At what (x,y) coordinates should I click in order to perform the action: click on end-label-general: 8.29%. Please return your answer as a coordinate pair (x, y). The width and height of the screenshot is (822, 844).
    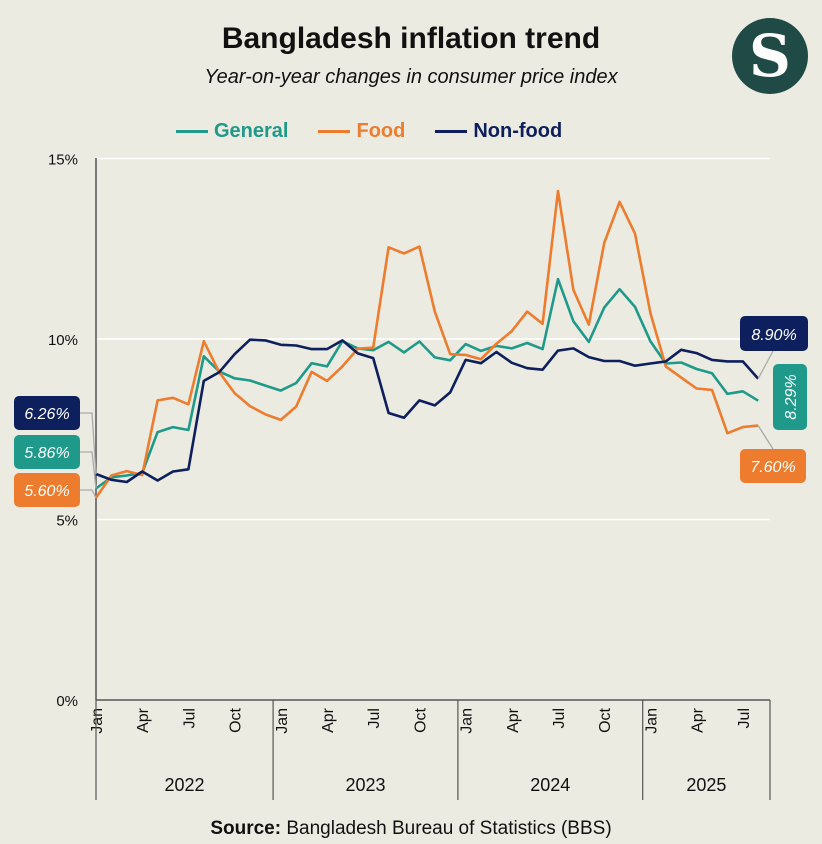
    Looking at the image, I should click on (791, 396).